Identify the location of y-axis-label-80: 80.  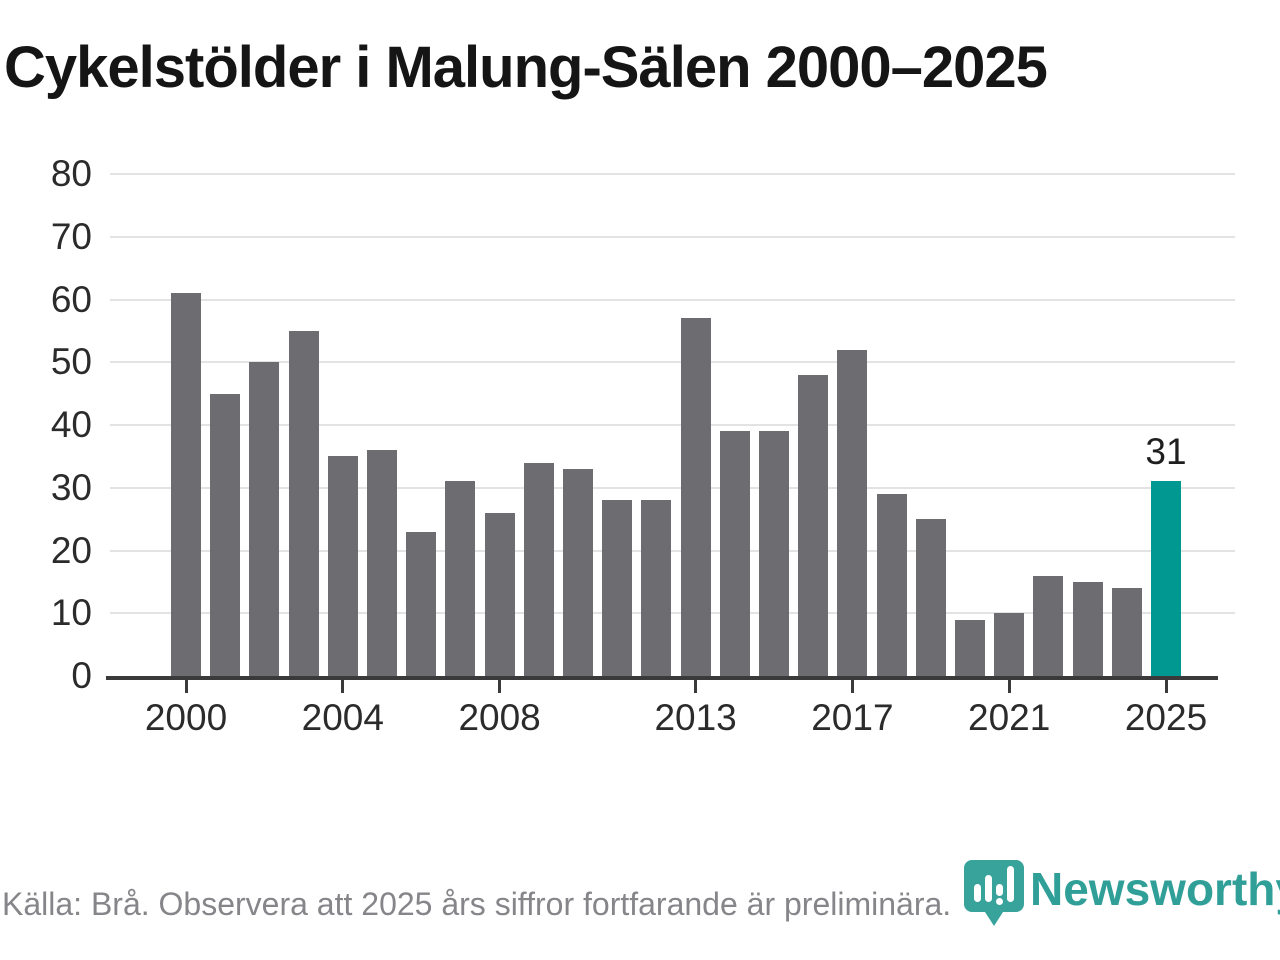
(71, 173).